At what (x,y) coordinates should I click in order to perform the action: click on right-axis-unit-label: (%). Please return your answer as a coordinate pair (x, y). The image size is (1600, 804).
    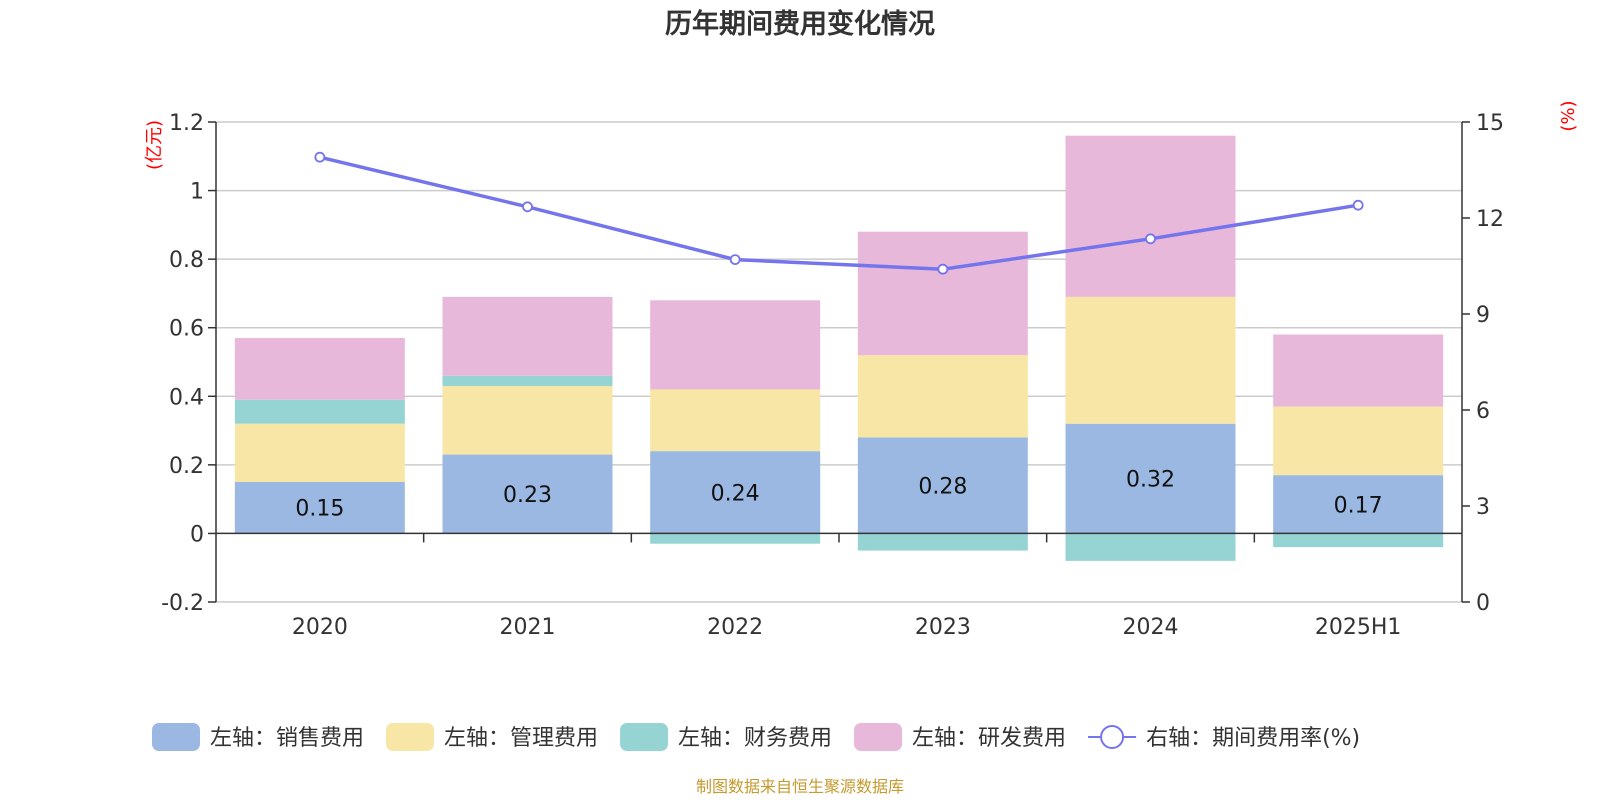
    Looking at the image, I should click on (1568, 115).